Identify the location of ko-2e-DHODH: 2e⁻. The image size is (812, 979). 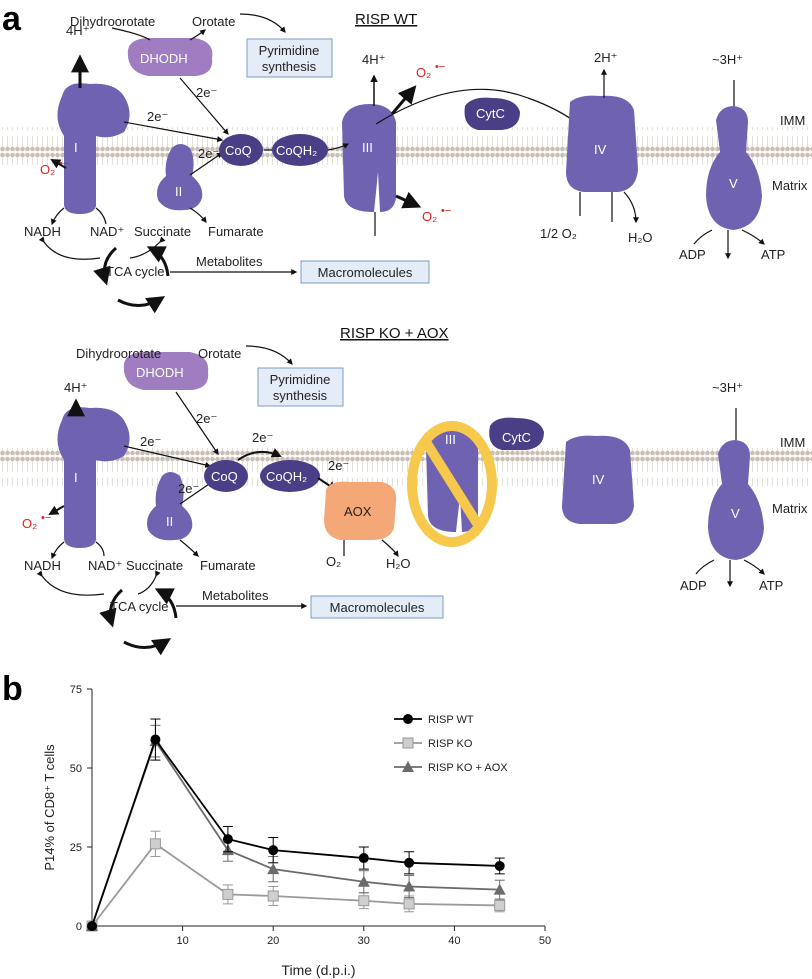
(206, 418).